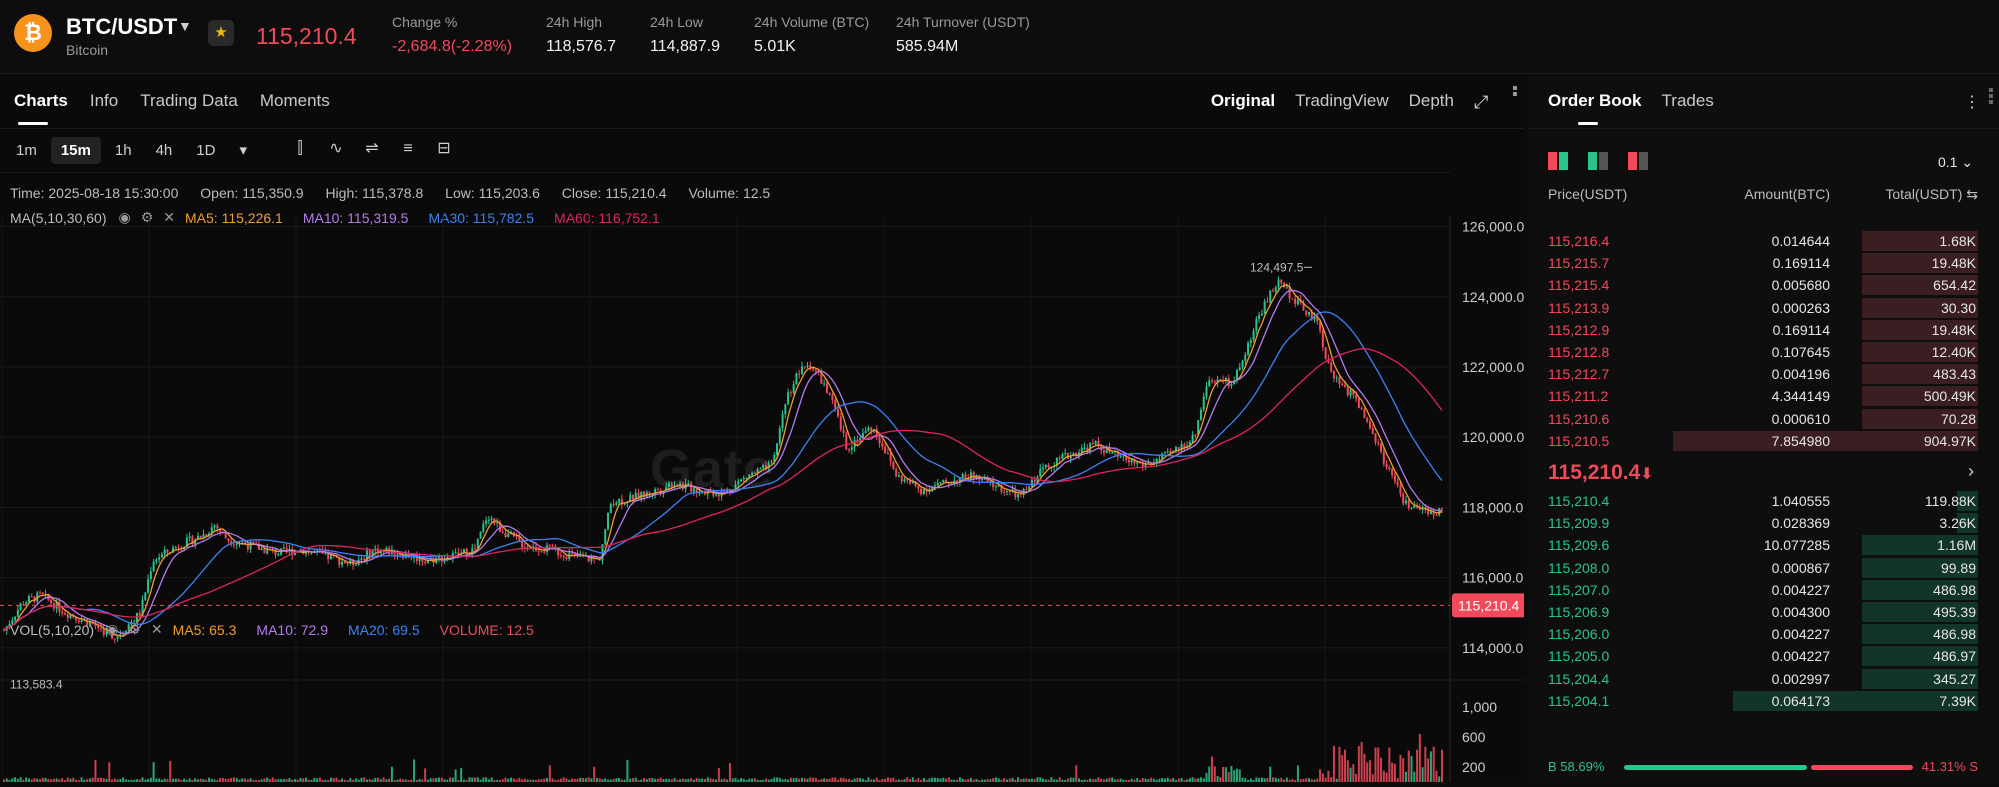 Image resolution: width=1999 pixels, height=787 pixels. Describe the element at coordinates (1243, 100) in the screenshot. I see `view-original: Original` at that location.